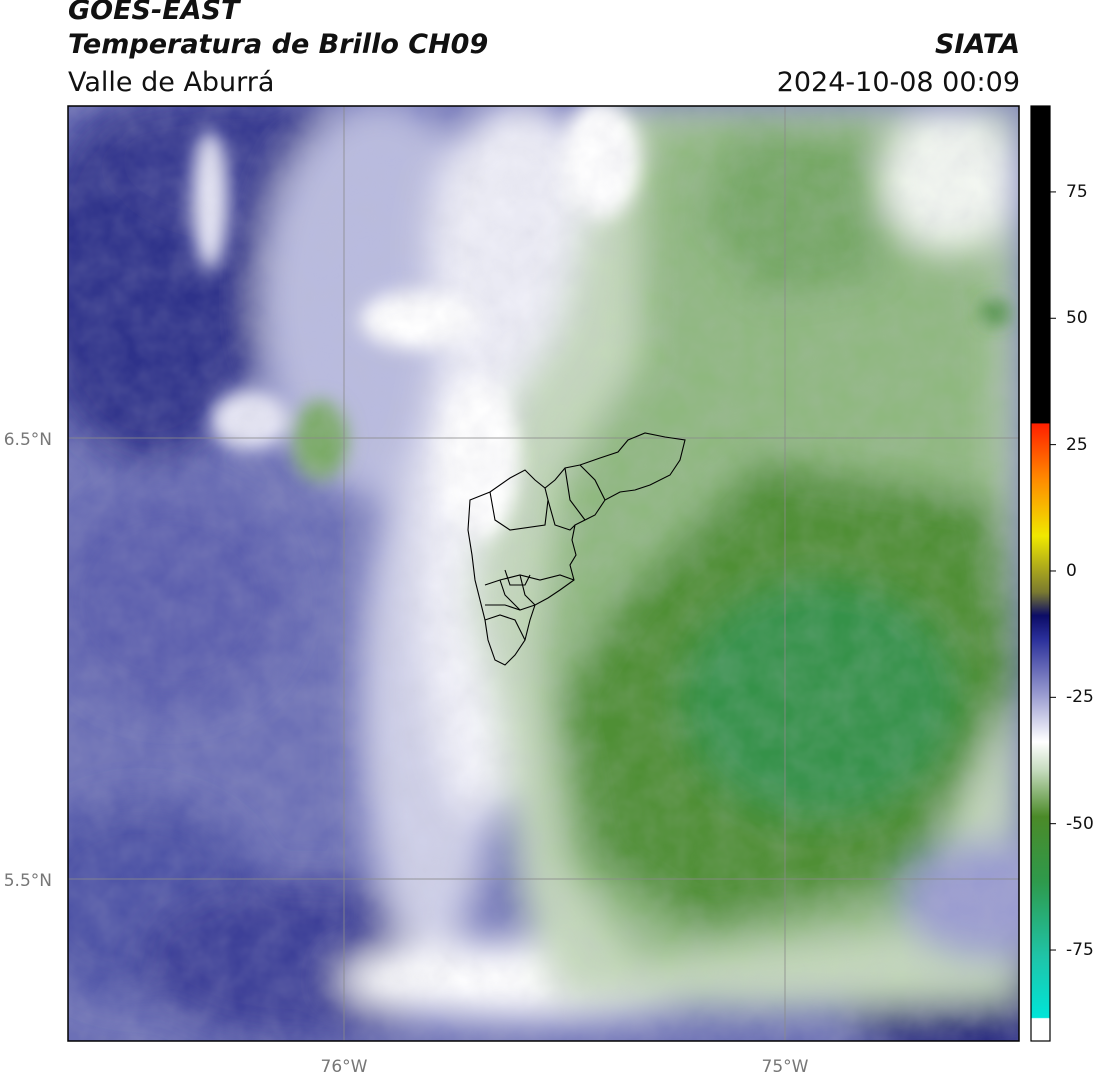  What do you see at coordinates (785, 1067) in the screenshot?
I see `lon-label-75w: 75°W` at bounding box center [785, 1067].